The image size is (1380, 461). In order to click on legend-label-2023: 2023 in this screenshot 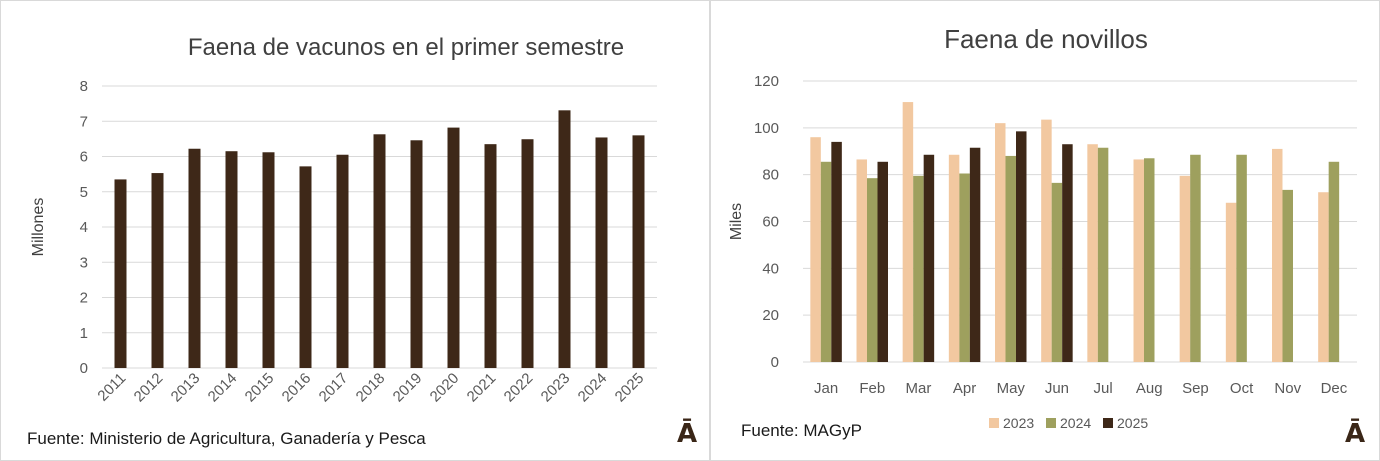, I will do `click(1018, 423)`.